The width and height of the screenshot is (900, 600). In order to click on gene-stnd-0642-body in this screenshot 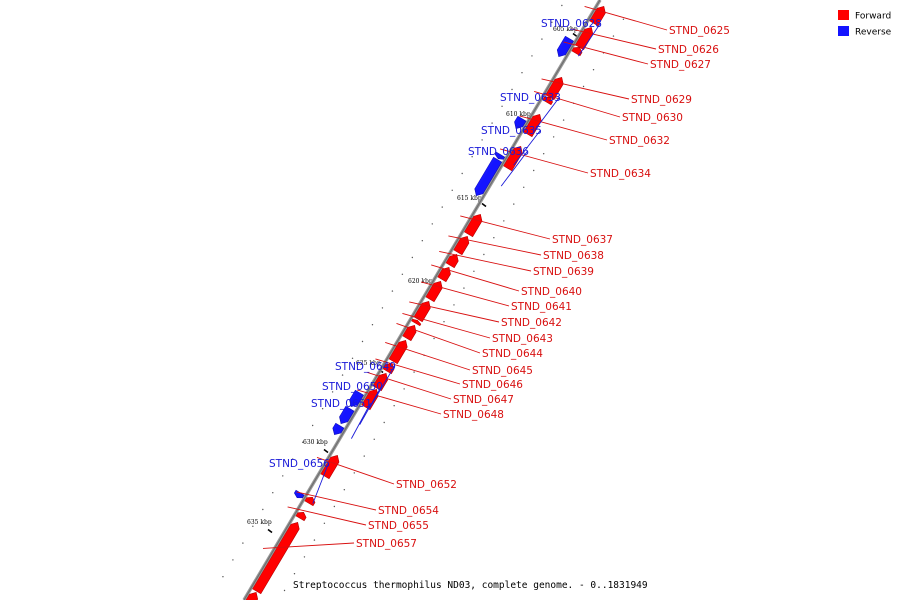, I will do `click(422, 311)`.